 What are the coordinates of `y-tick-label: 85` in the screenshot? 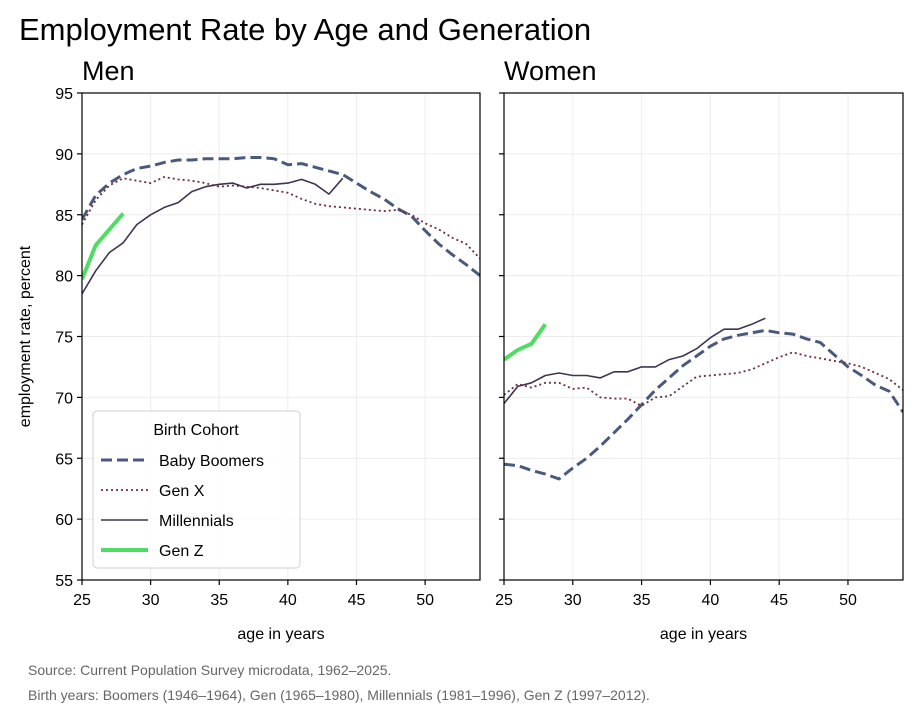 It's located at (64, 216).